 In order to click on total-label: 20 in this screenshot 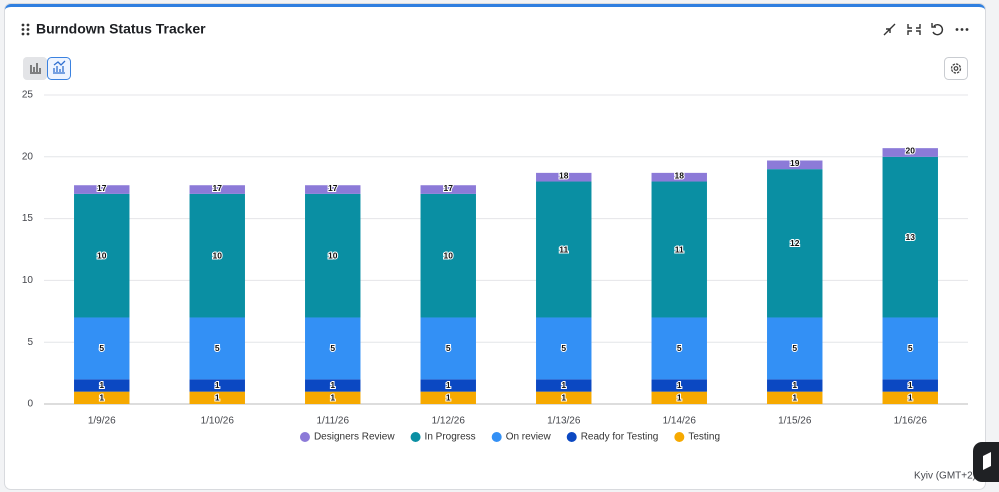, I will do `click(911, 151)`.